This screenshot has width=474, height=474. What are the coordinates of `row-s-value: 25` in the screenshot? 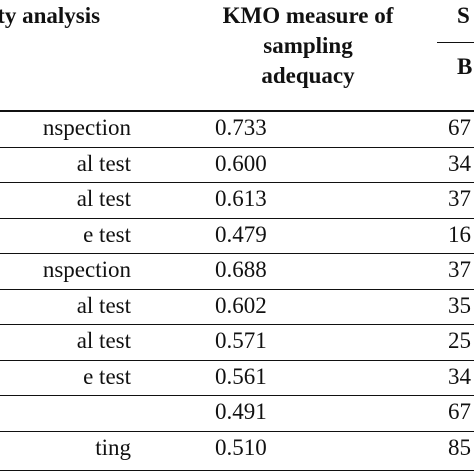 It's located at (459, 340).